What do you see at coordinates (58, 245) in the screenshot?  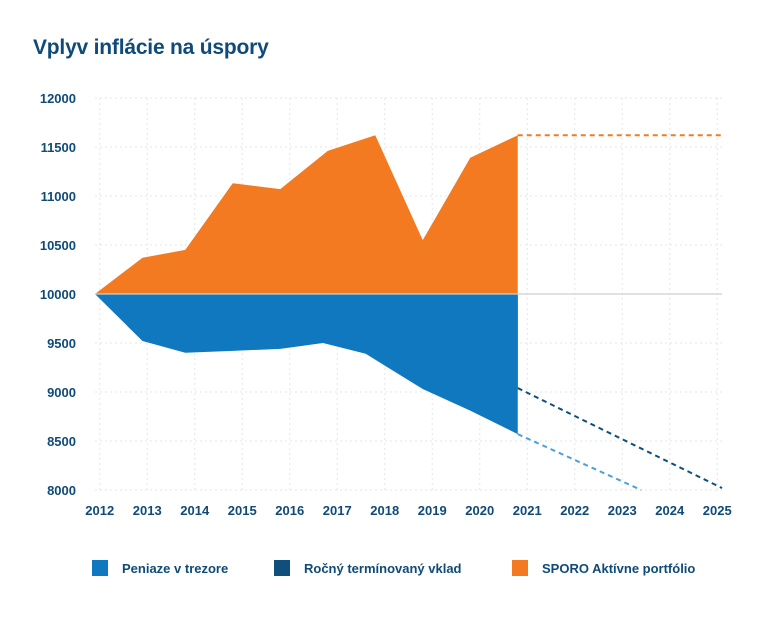 I see `y-tick-label-10500: 10500` at bounding box center [58, 245].